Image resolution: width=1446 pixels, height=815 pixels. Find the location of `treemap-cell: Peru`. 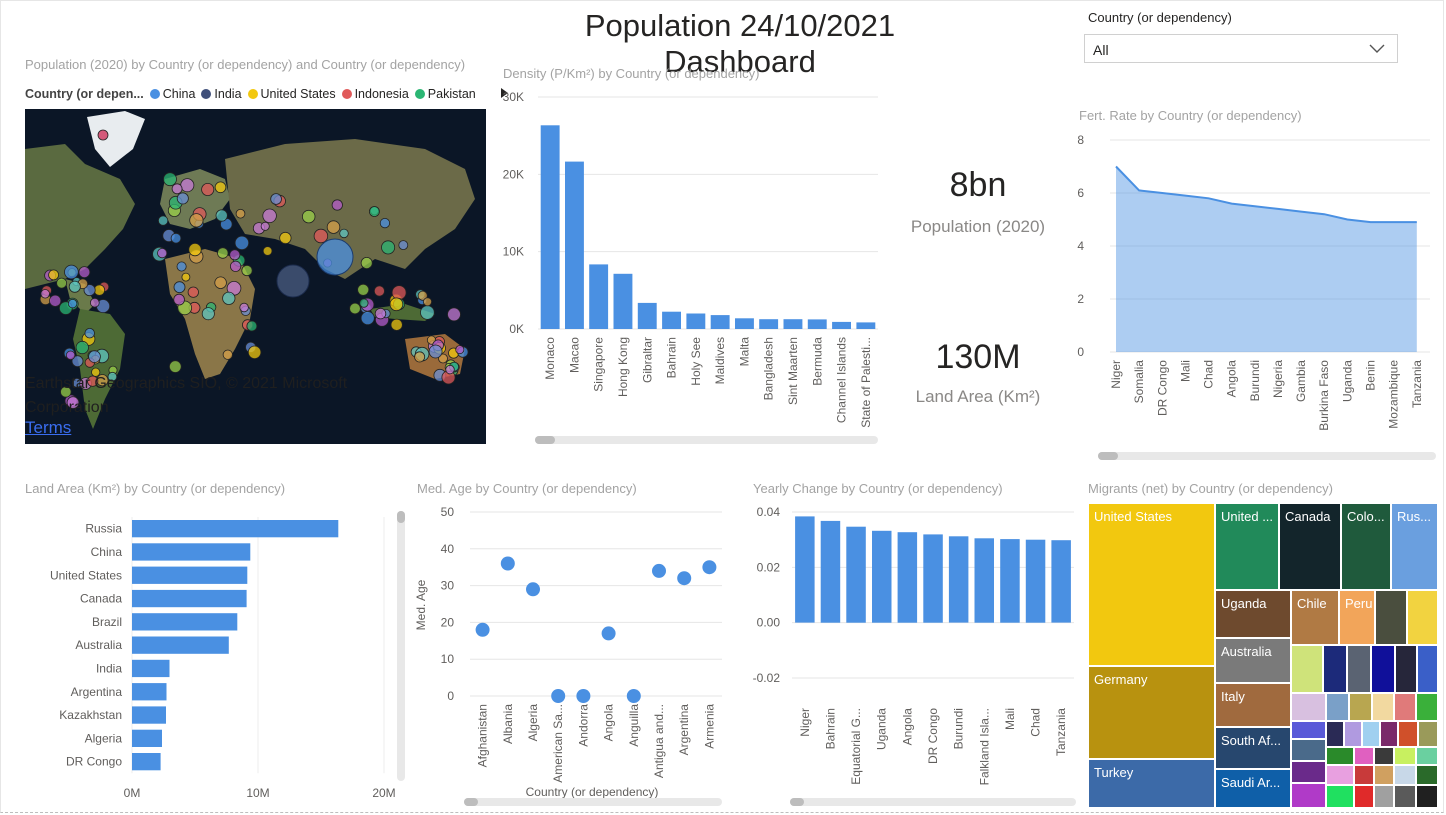

treemap-cell: Peru is located at coordinates (1357, 617).